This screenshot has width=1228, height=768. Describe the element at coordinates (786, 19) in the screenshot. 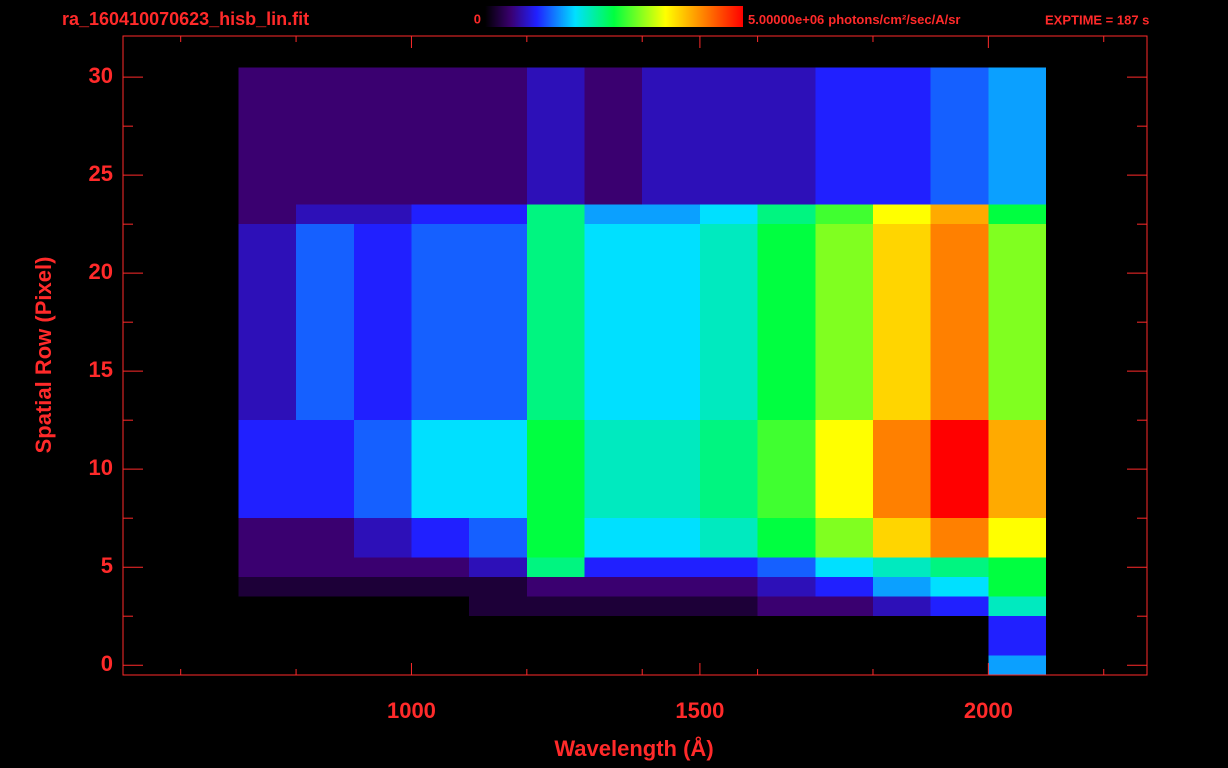

I see `colorbar-max-value: 5.00000e+06` at that location.